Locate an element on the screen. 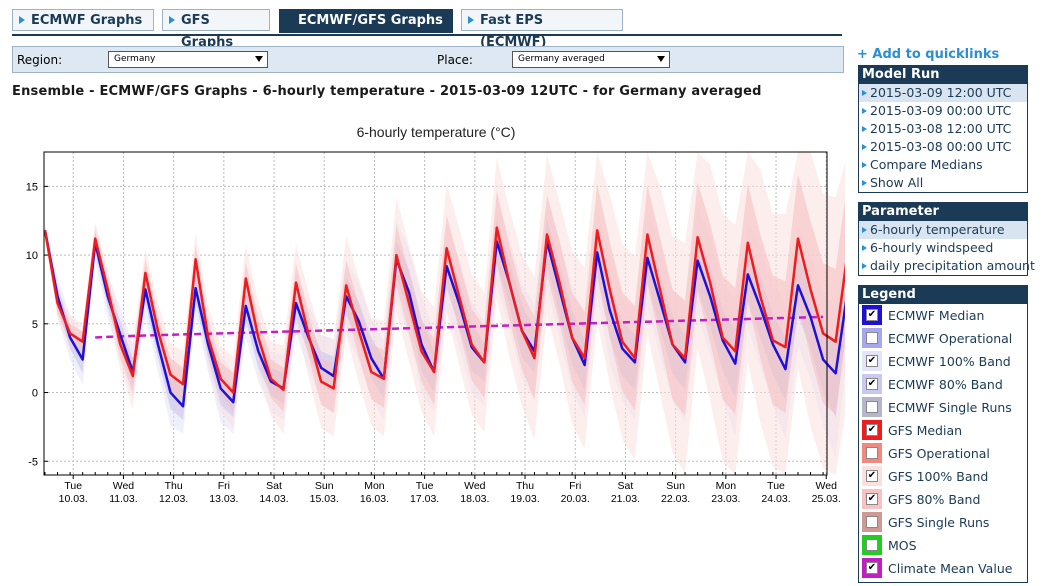 The width and height of the screenshot is (1050, 586). x-tick-day-label: Tue is located at coordinates (73, 486).